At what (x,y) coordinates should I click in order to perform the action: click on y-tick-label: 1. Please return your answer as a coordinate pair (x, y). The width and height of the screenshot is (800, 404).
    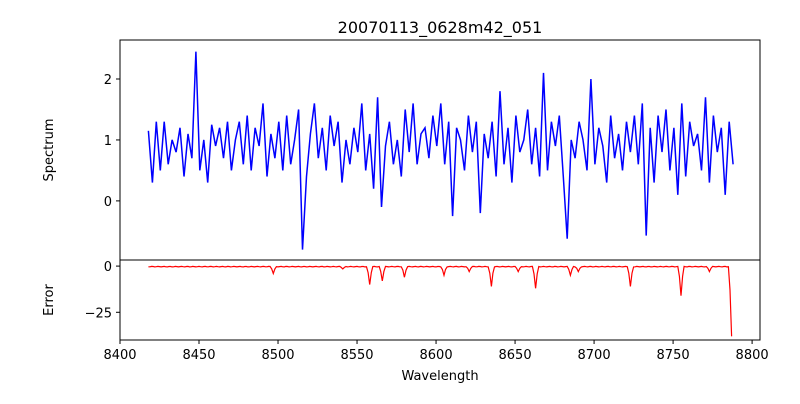
    Looking at the image, I should click on (108, 141).